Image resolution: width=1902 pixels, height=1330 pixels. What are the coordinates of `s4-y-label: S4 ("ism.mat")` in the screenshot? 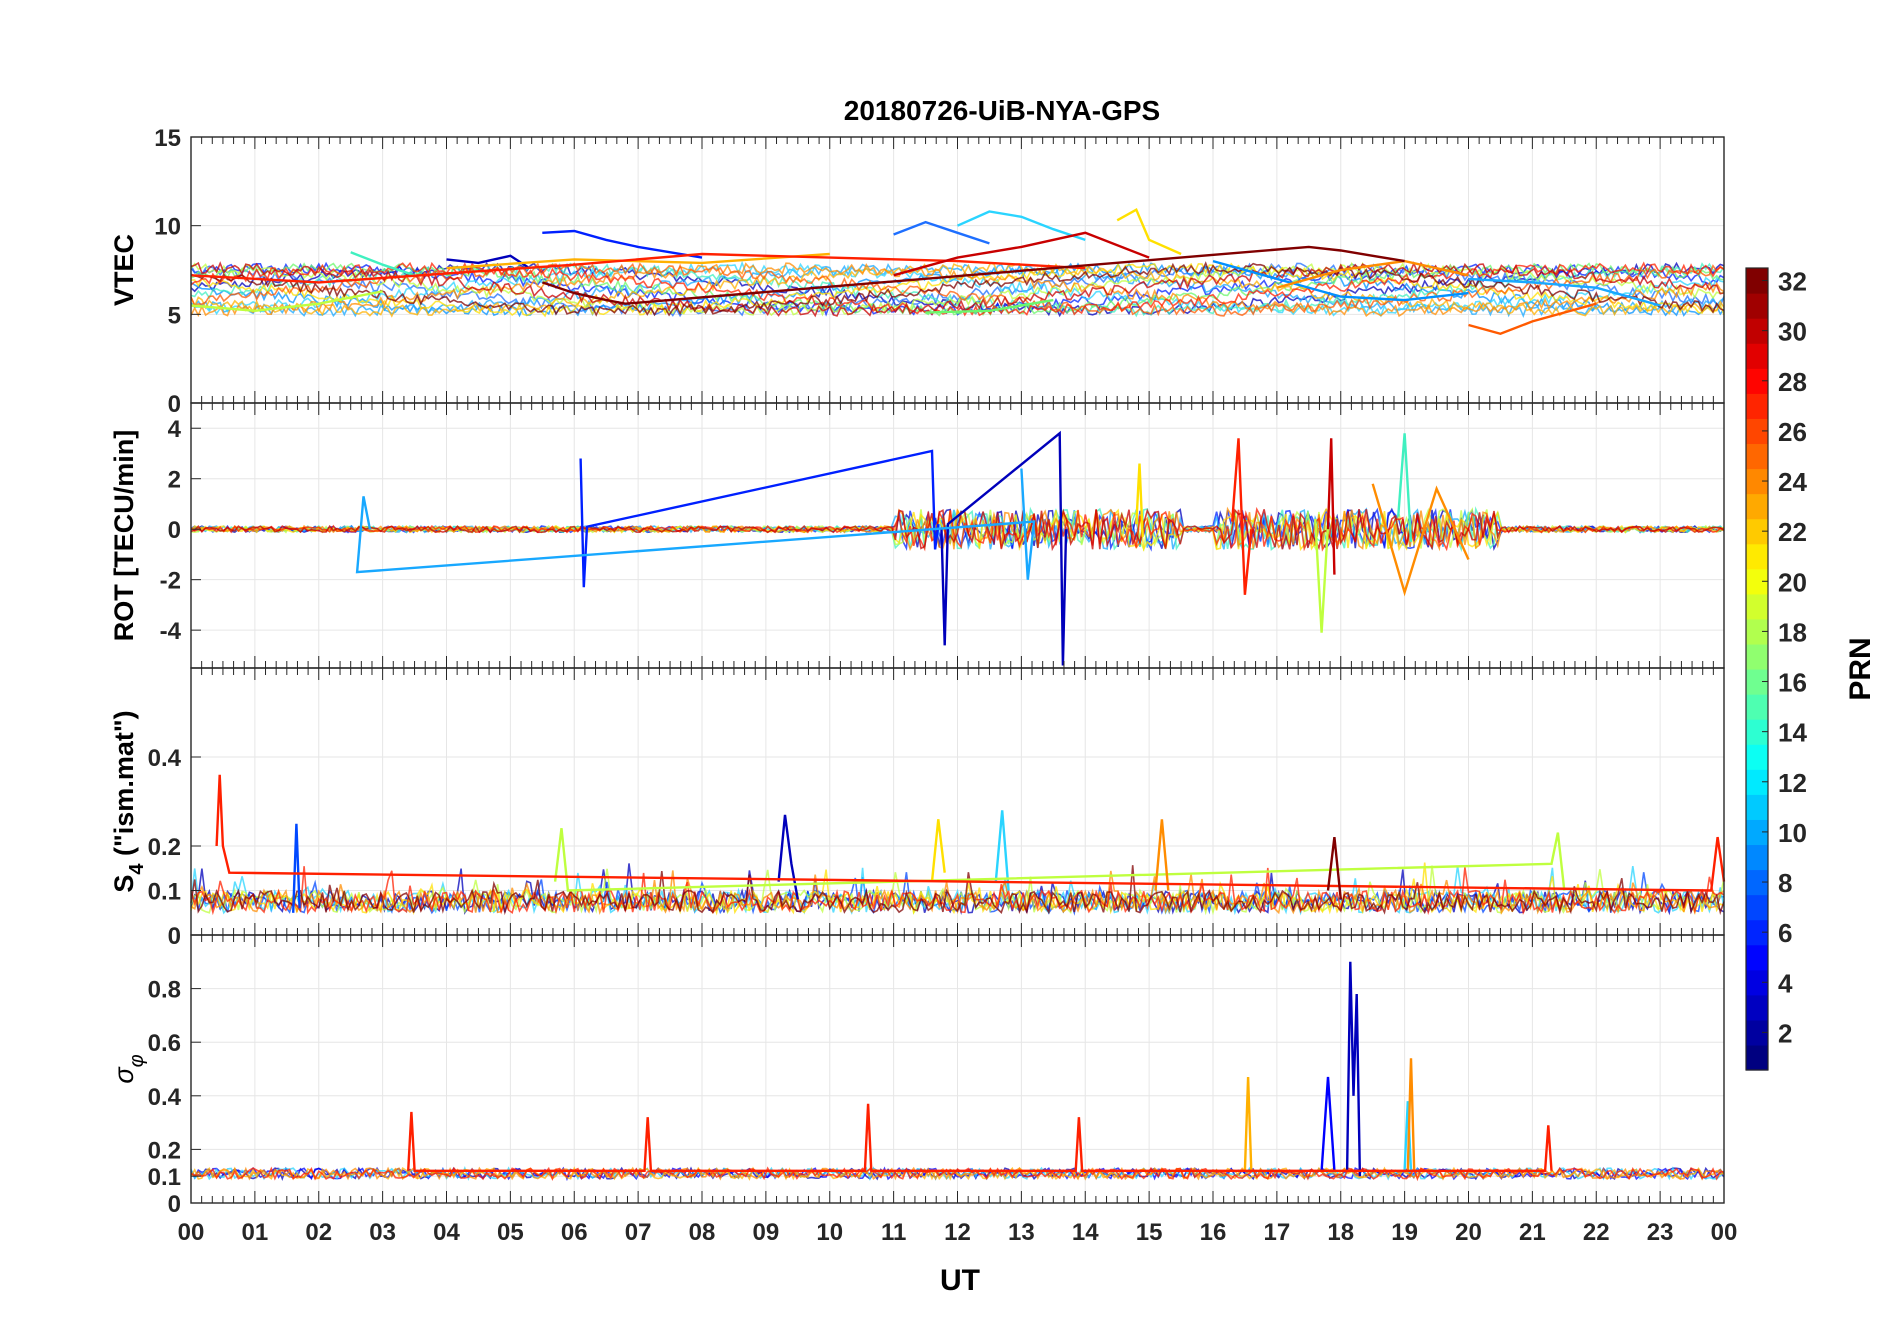 It's located at (128, 801).